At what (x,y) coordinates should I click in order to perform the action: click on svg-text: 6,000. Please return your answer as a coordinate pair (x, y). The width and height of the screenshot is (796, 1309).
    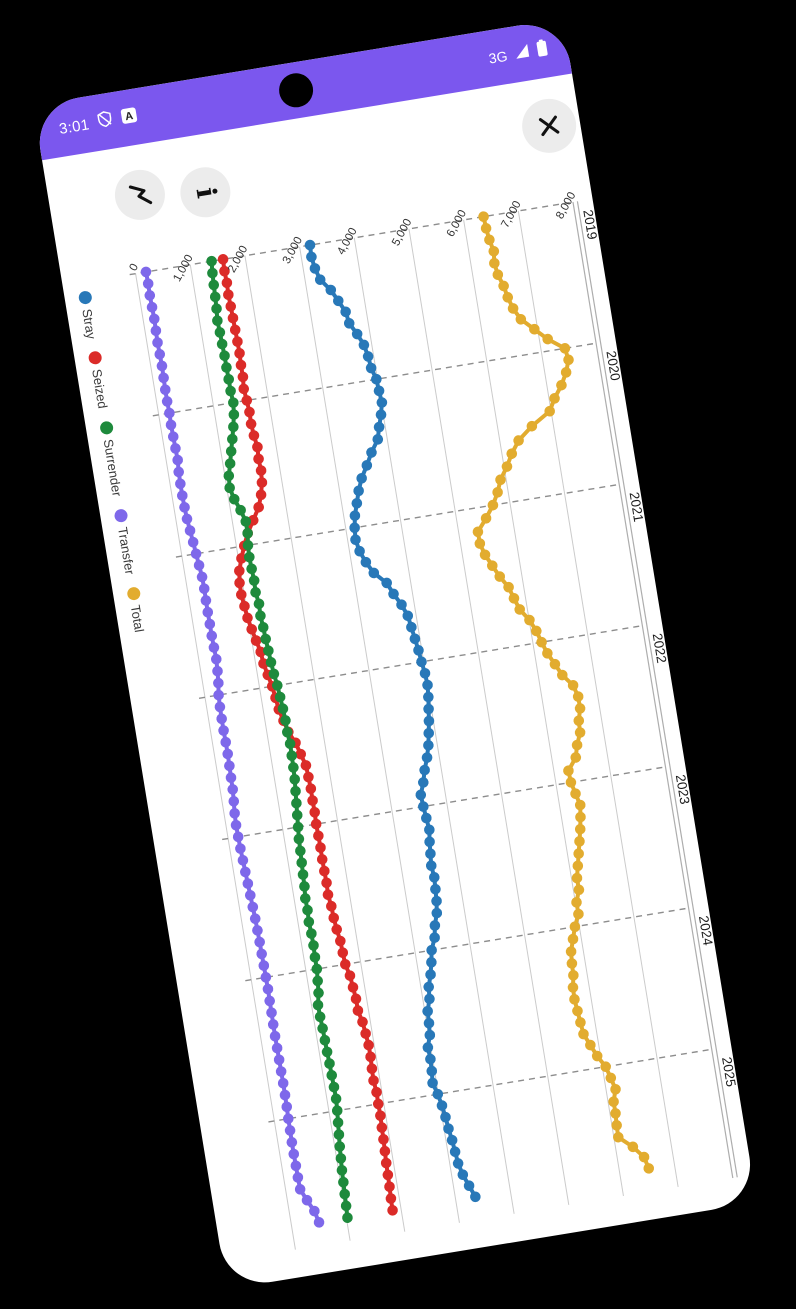
    Looking at the image, I should click on (457, 223).